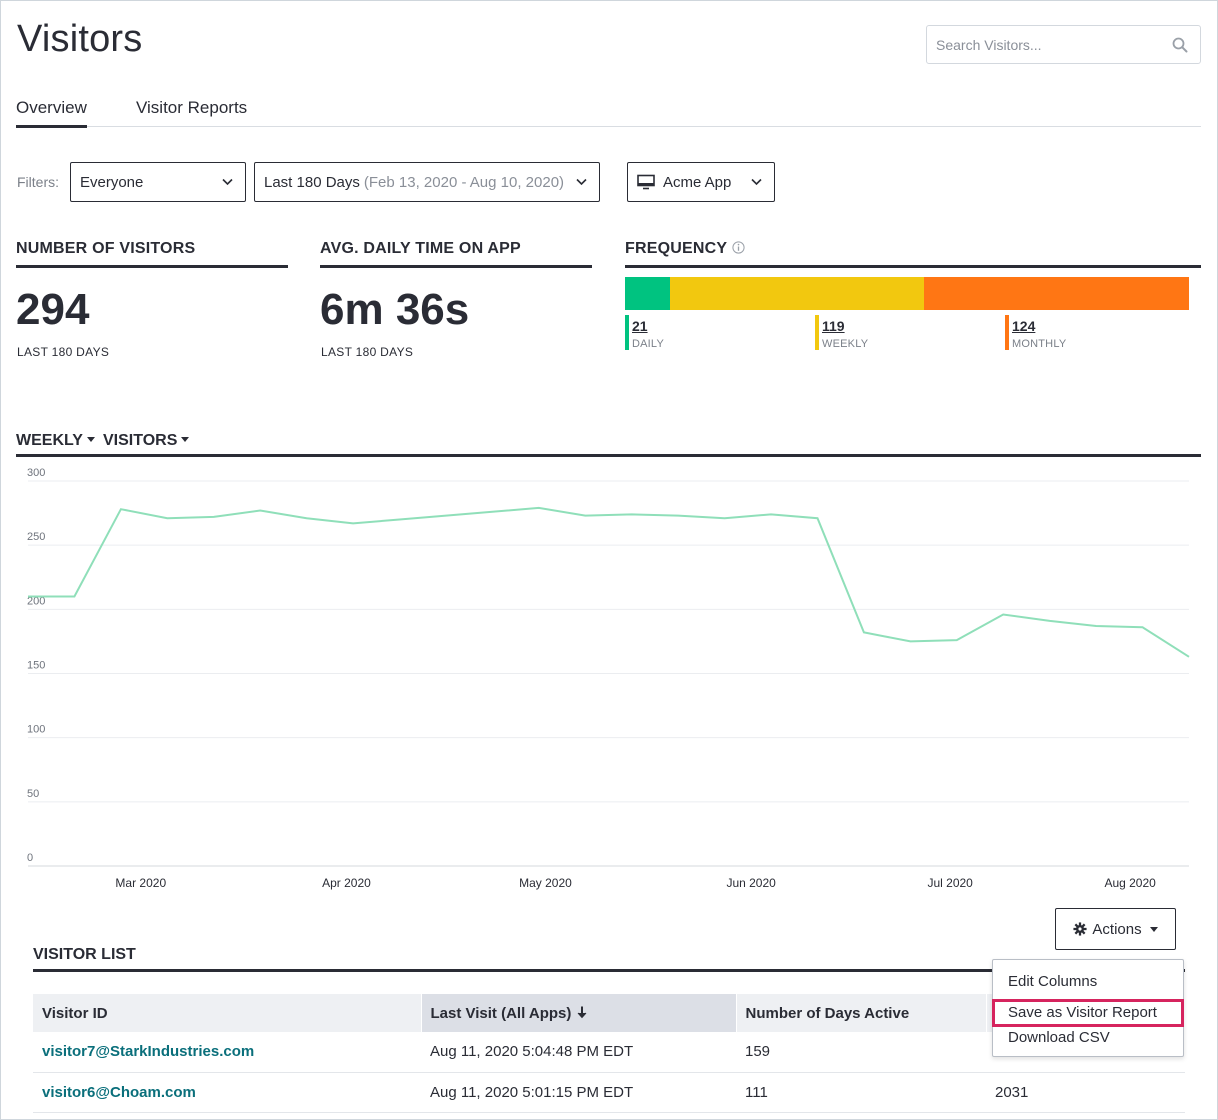  I want to click on search-box, so click(1063, 44).